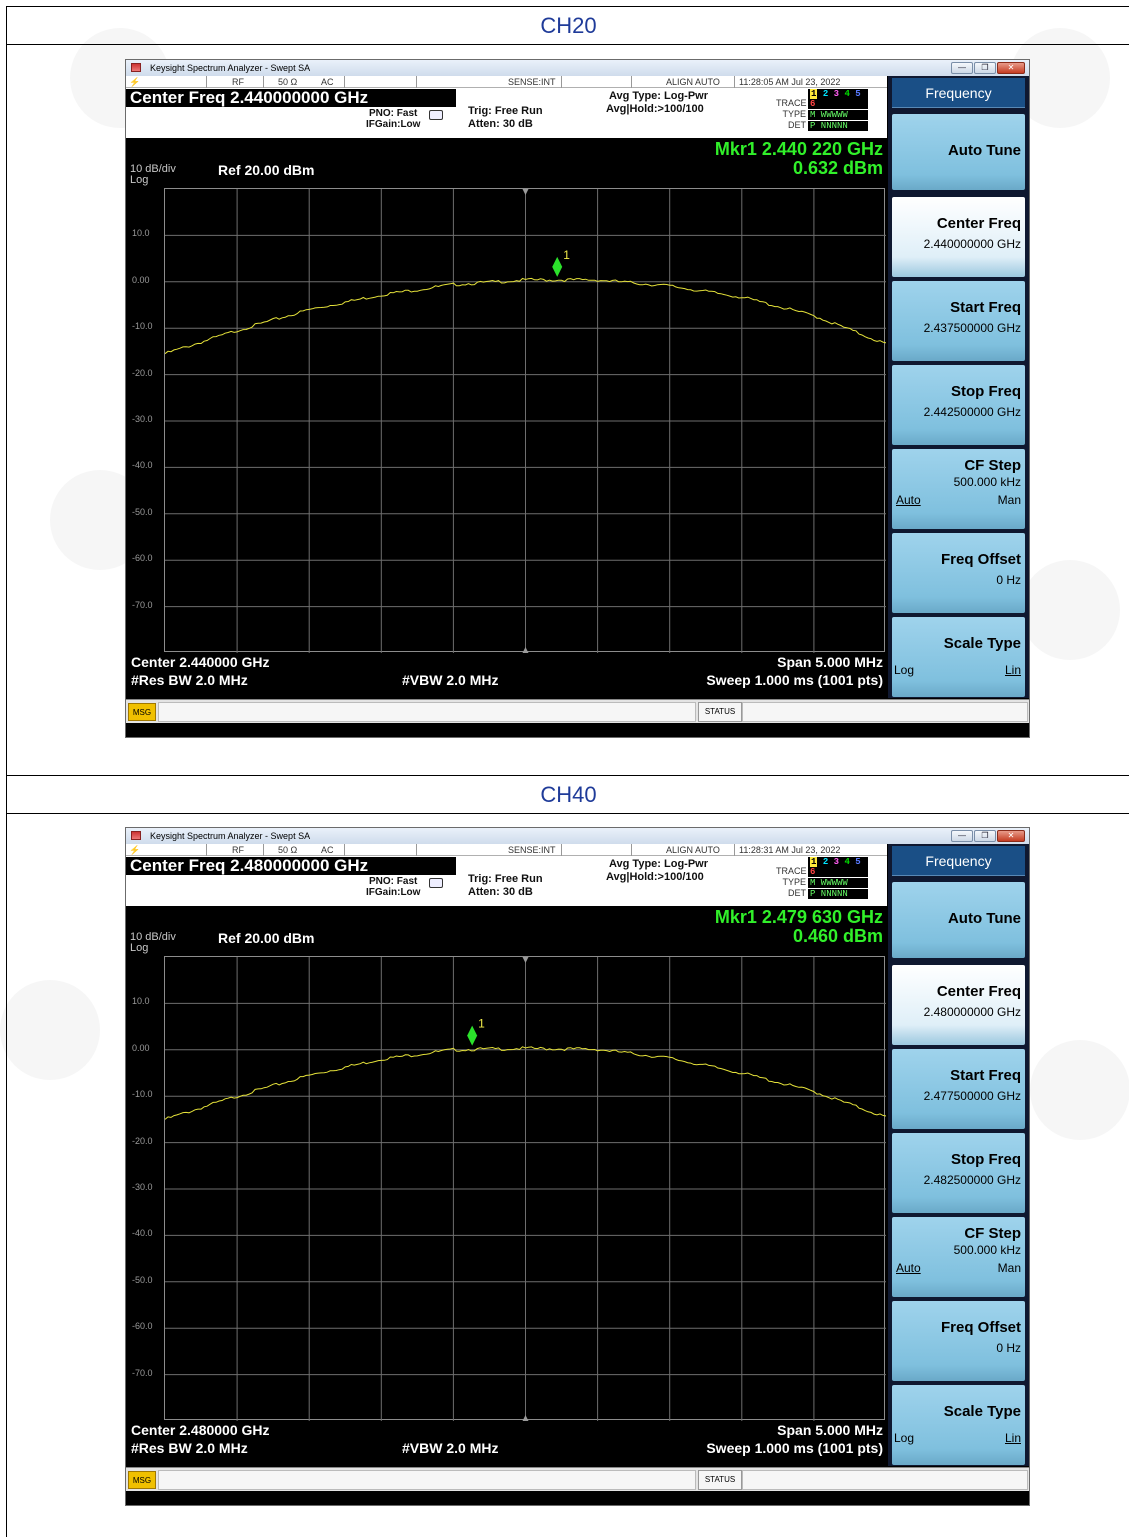 Image resolution: width=1129 pixels, height=1537 pixels. I want to click on type-label: TYPE, so click(794, 882).